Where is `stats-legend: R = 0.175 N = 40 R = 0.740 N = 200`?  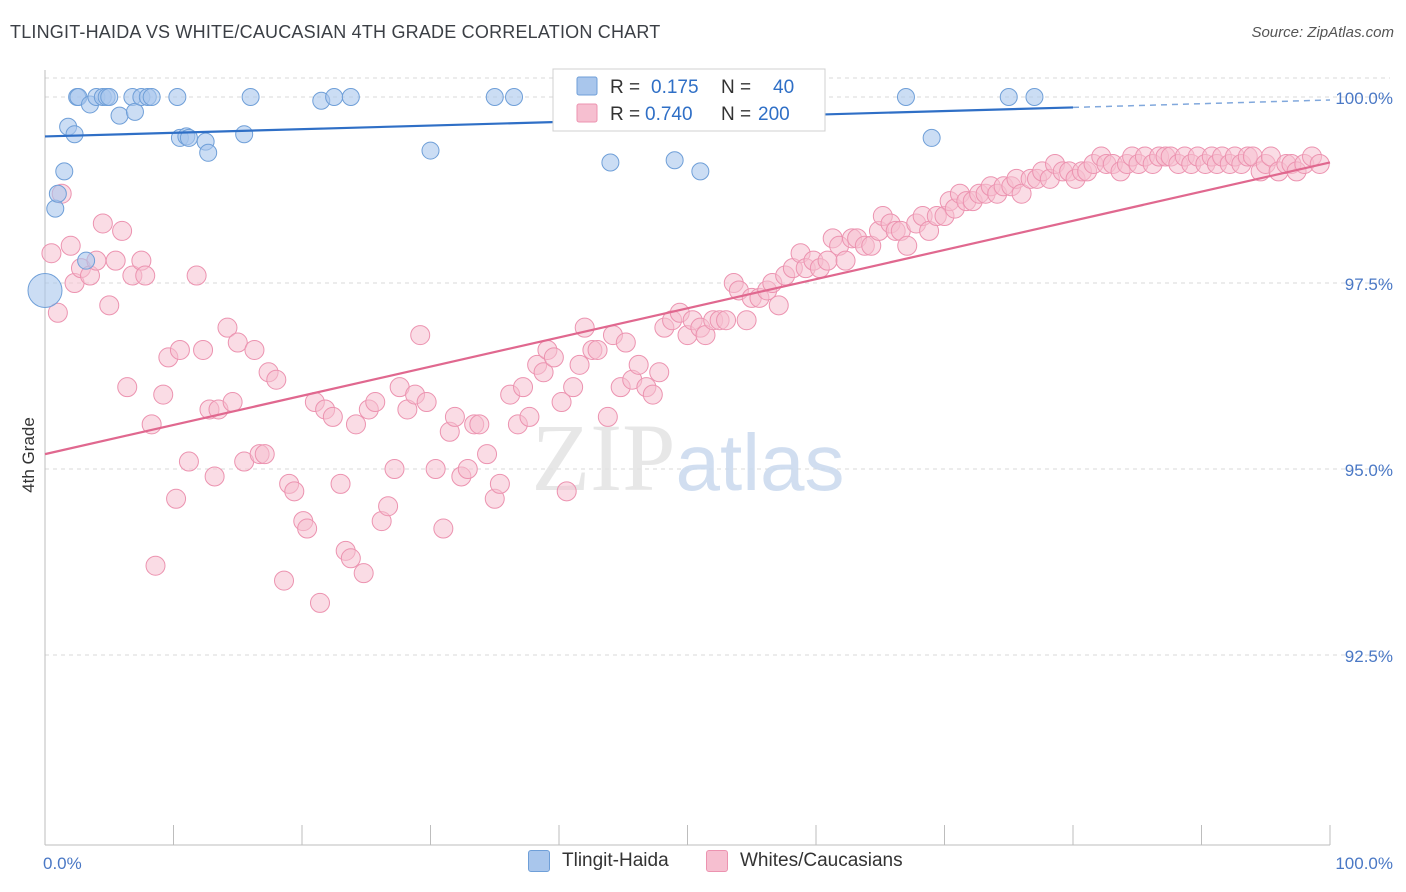
stats-legend: R = 0.175 N = 40 R = 0.740 N = 200 is located at coordinates (689, 100).